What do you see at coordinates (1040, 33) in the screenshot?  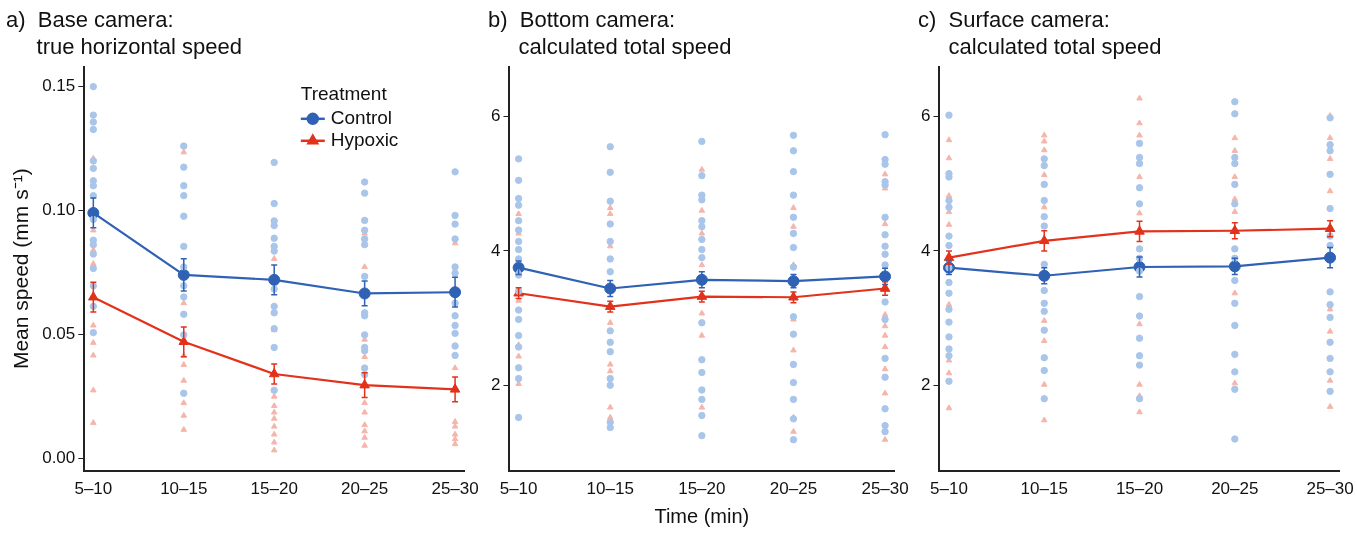 I see `chart-title: c) Surface camera: calculated total speed` at bounding box center [1040, 33].